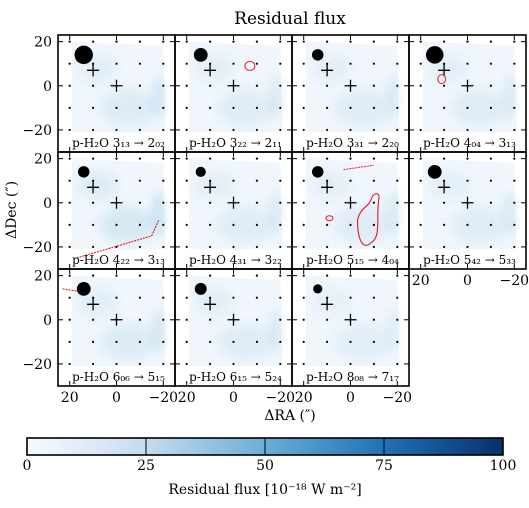 The height and width of the screenshot is (508, 529). I want to click on y-tick-label: 0, so click(47, 204).